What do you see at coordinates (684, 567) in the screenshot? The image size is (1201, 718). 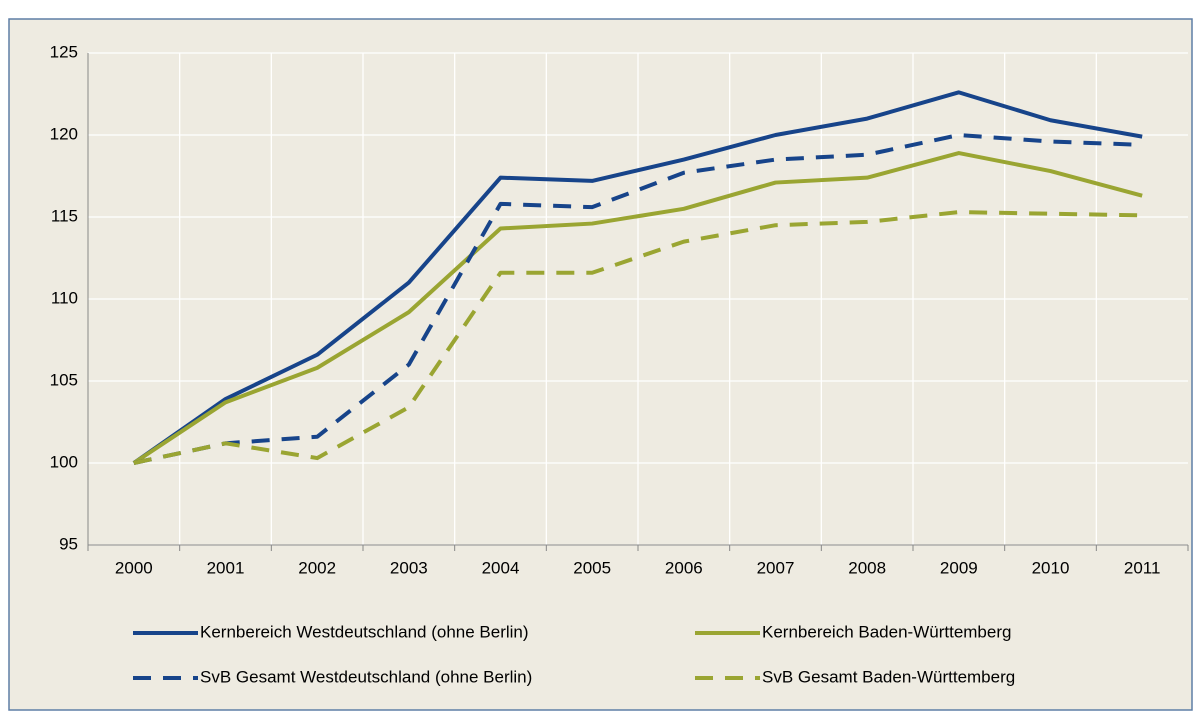 I see `x-tick-label: 2006` at bounding box center [684, 567].